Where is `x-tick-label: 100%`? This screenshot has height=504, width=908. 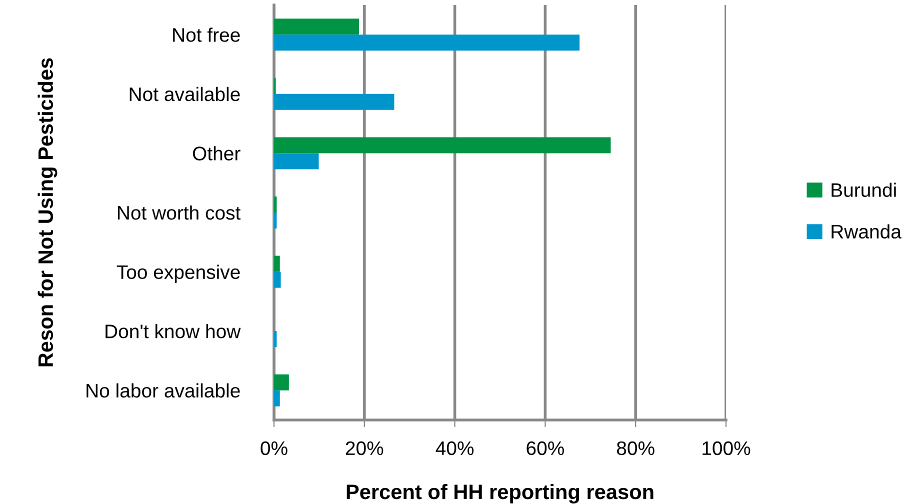
x-tick-label: 100% is located at coordinates (726, 448).